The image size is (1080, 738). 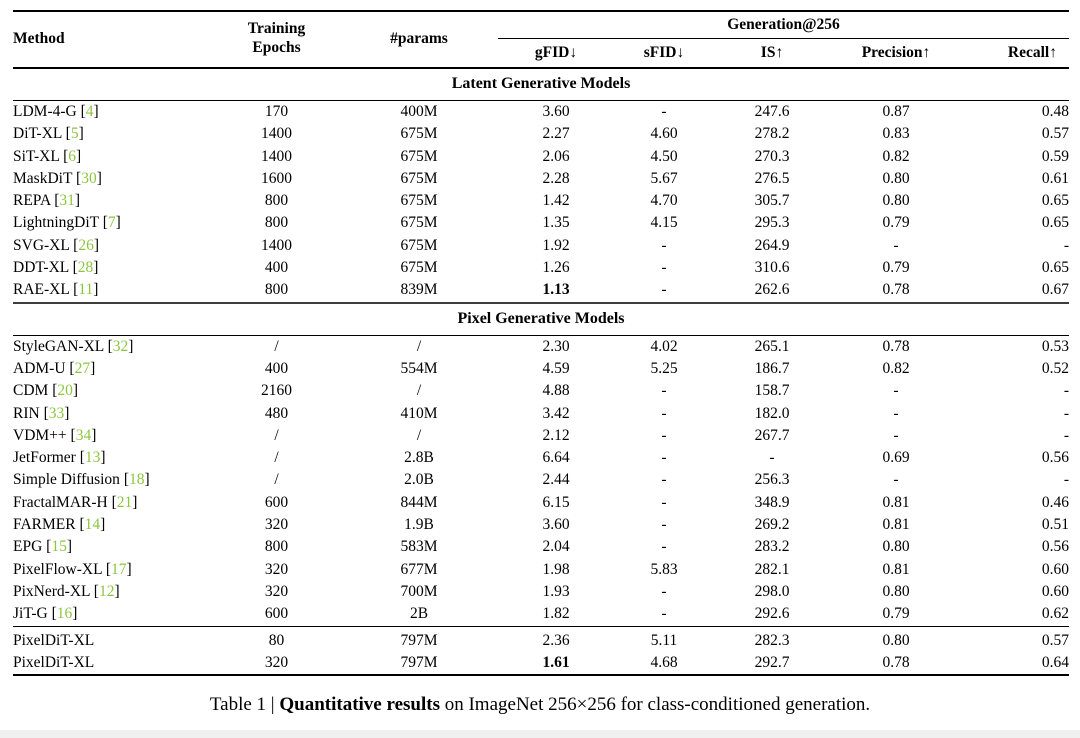 I want to click on cell-is: 269.2, so click(x=772, y=525).